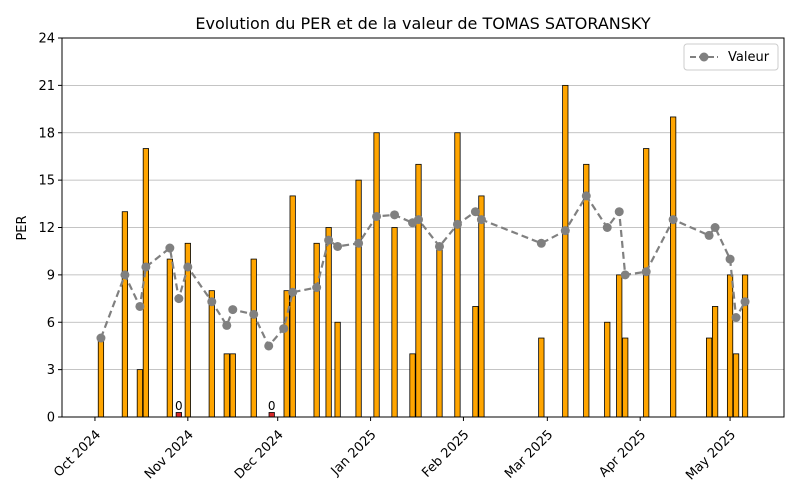 The height and width of the screenshot is (500, 800). Describe the element at coordinates (22, 227) in the screenshot. I see `y-axis-title: PER` at that location.